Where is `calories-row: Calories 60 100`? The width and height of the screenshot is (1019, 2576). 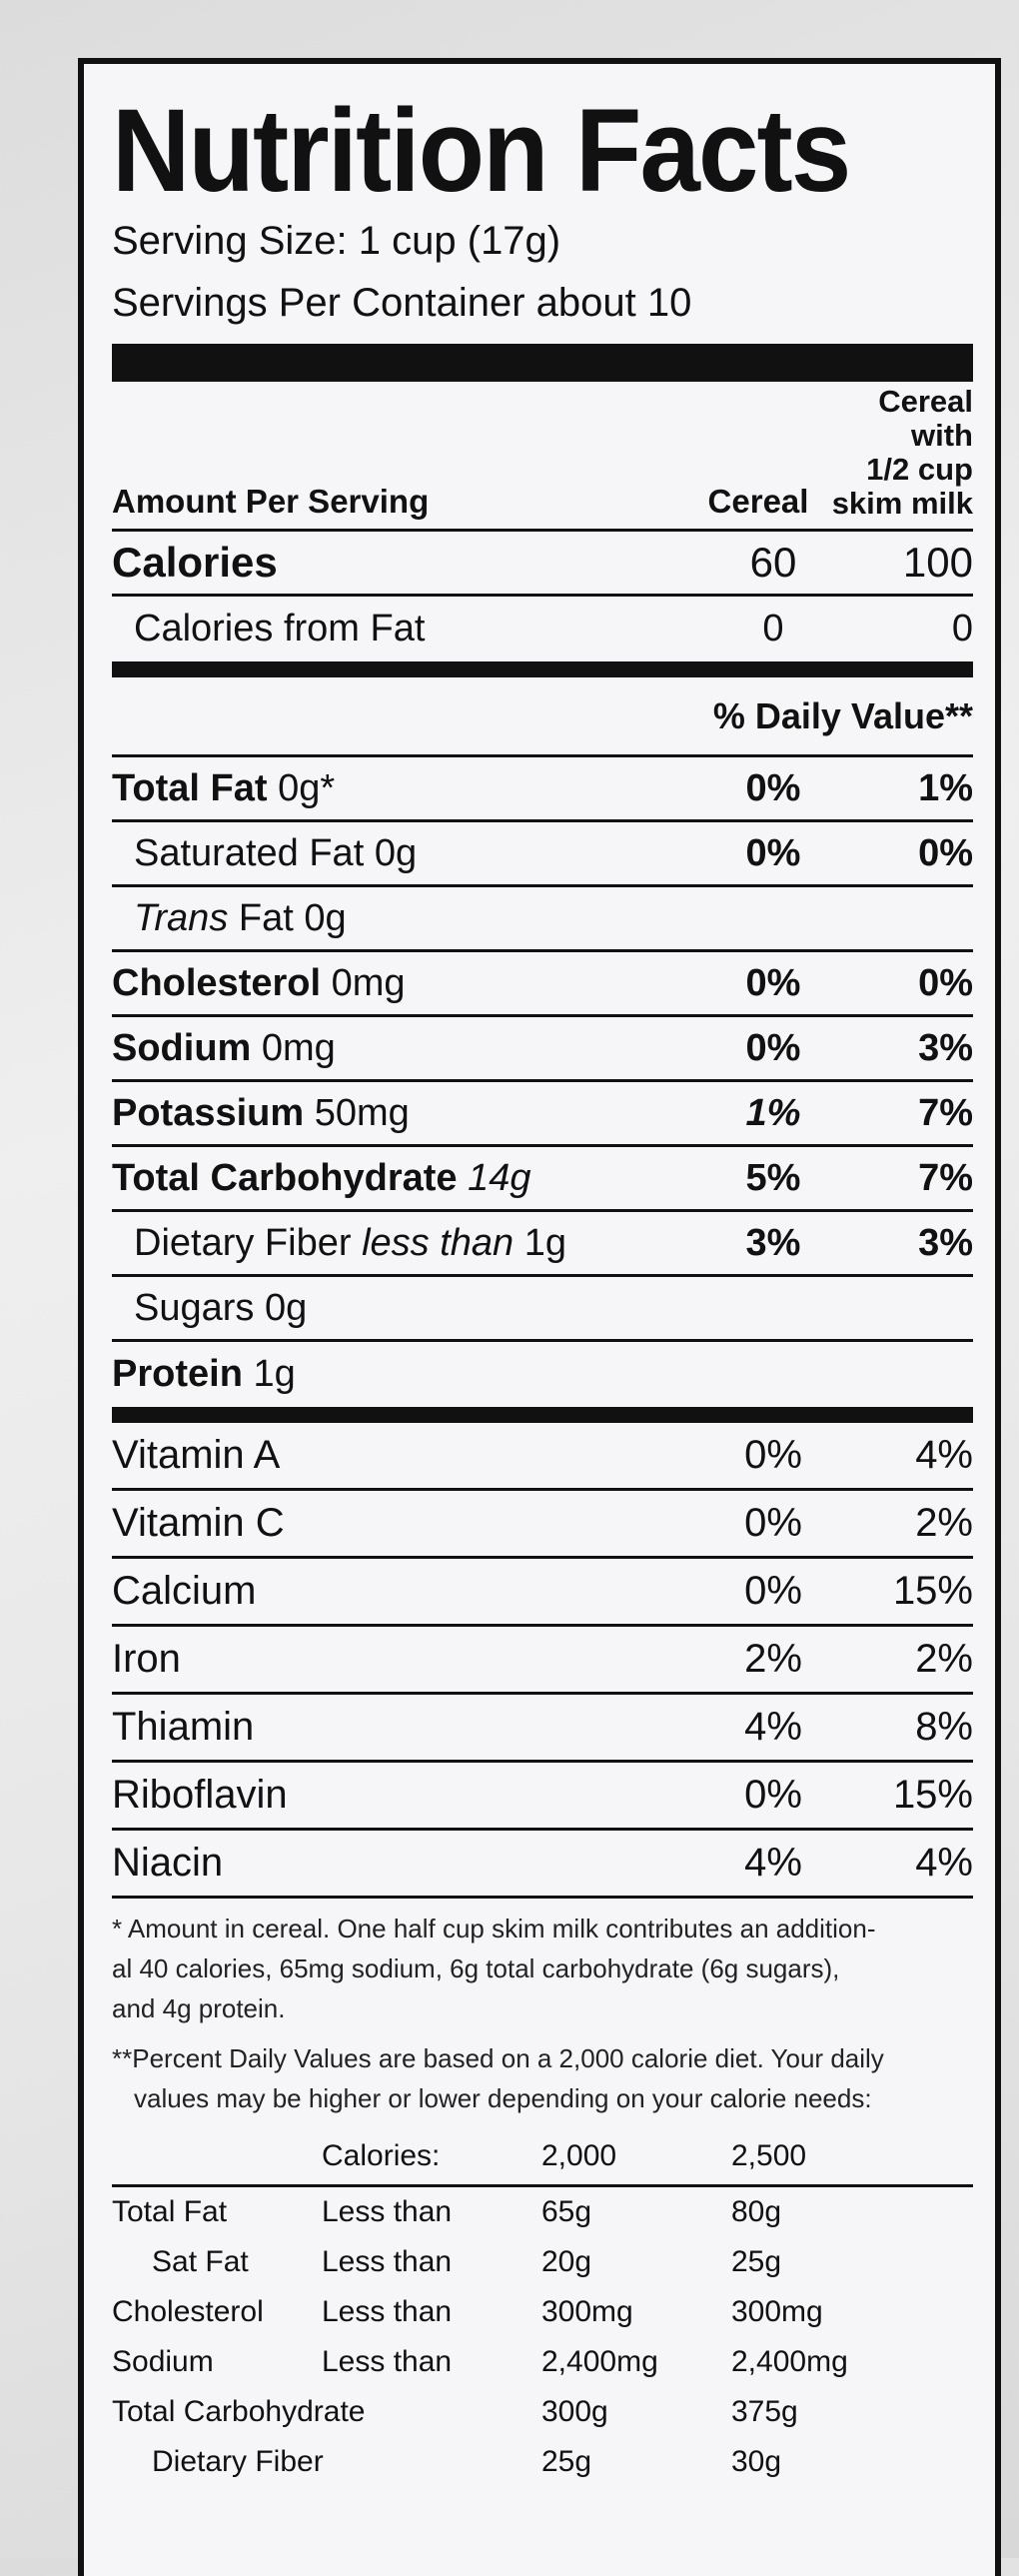 calories-row: Calories 60 100 is located at coordinates (542, 564).